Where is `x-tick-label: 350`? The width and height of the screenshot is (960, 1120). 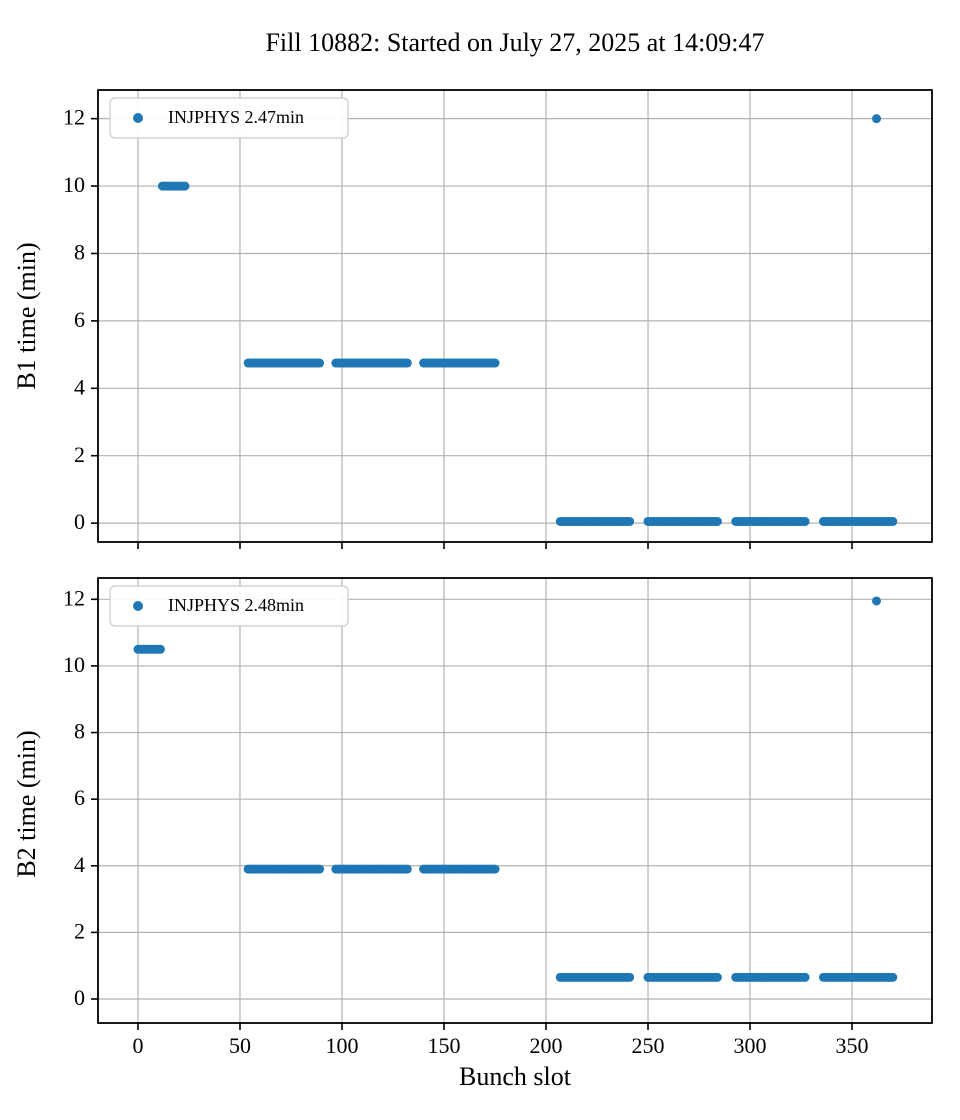 x-tick-label: 350 is located at coordinates (852, 1045).